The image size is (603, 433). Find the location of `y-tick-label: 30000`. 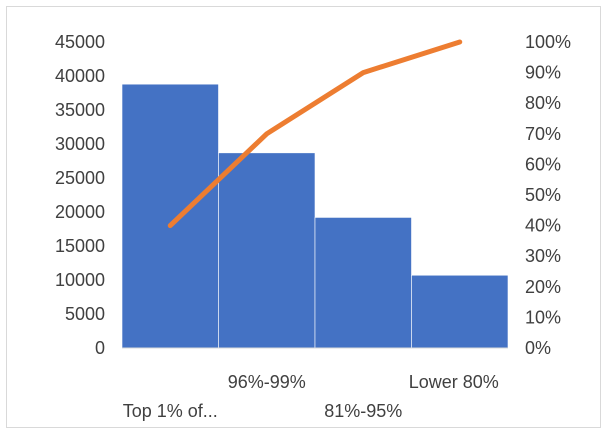

y-tick-label: 30000 is located at coordinates (80, 144).